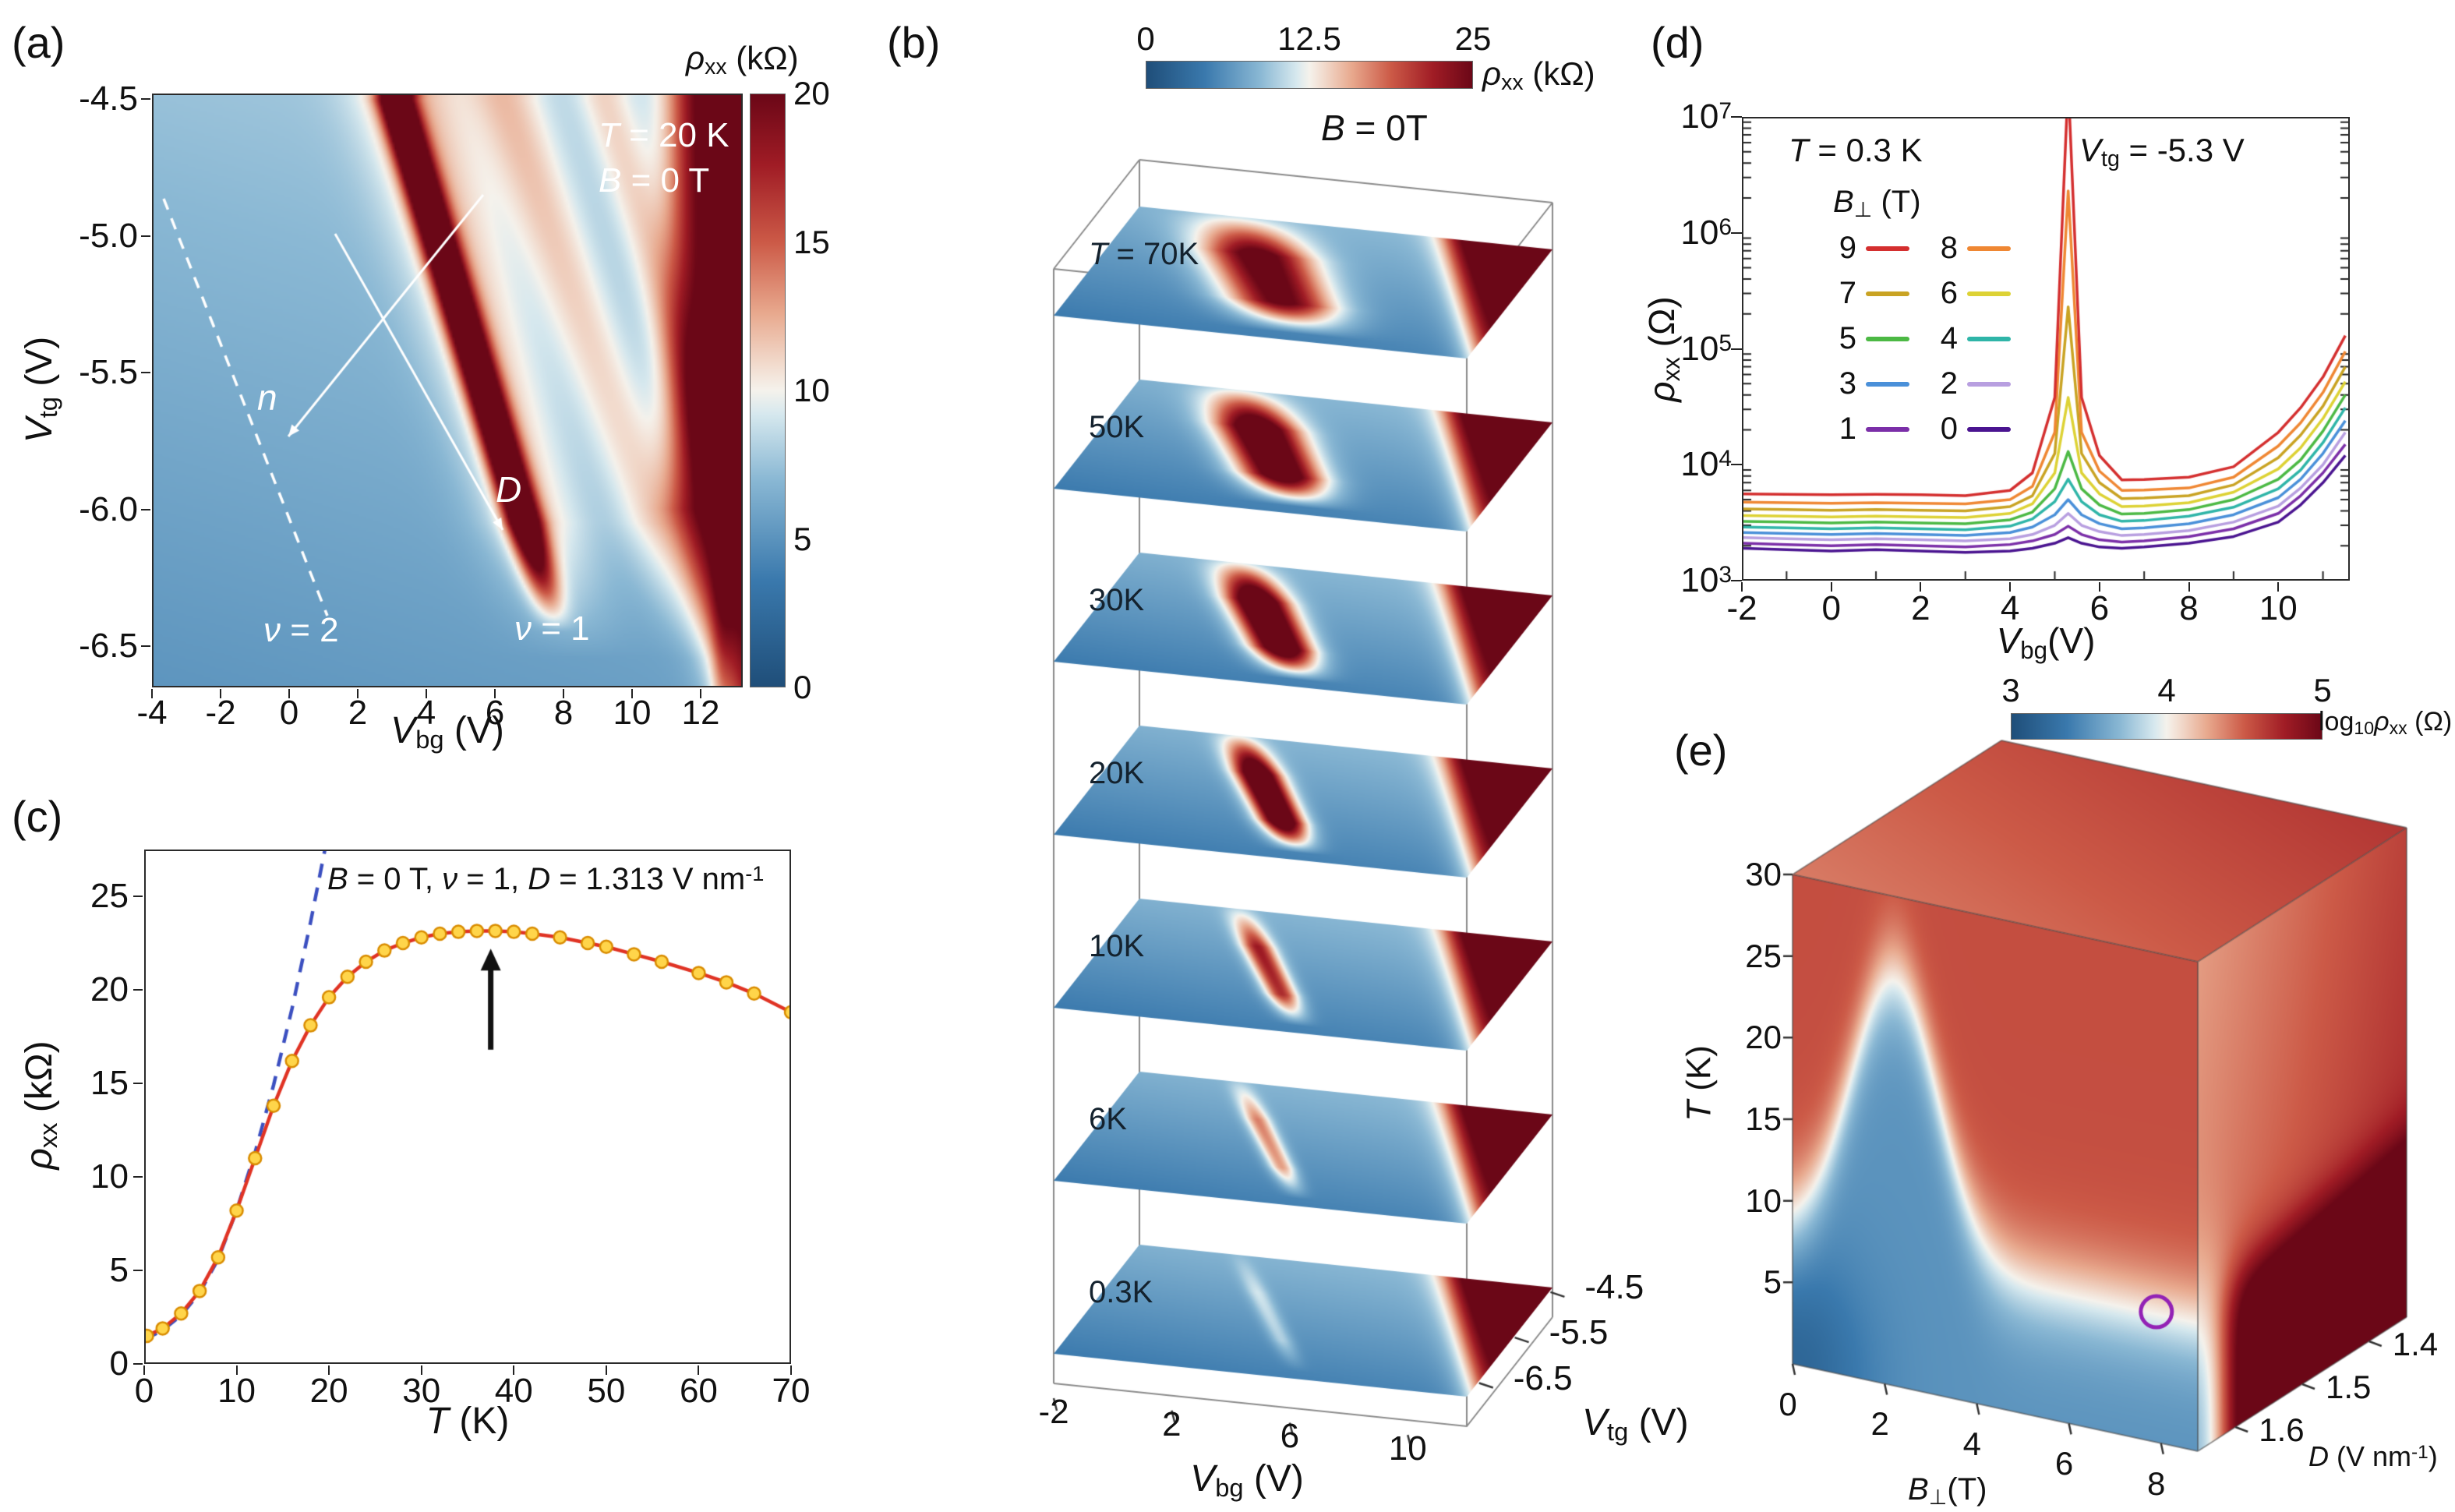 This screenshot has width=2455, height=1512. What do you see at coordinates (421, 1391) in the screenshot?
I see `c-x-tick-label: 30` at bounding box center [421, 1391].